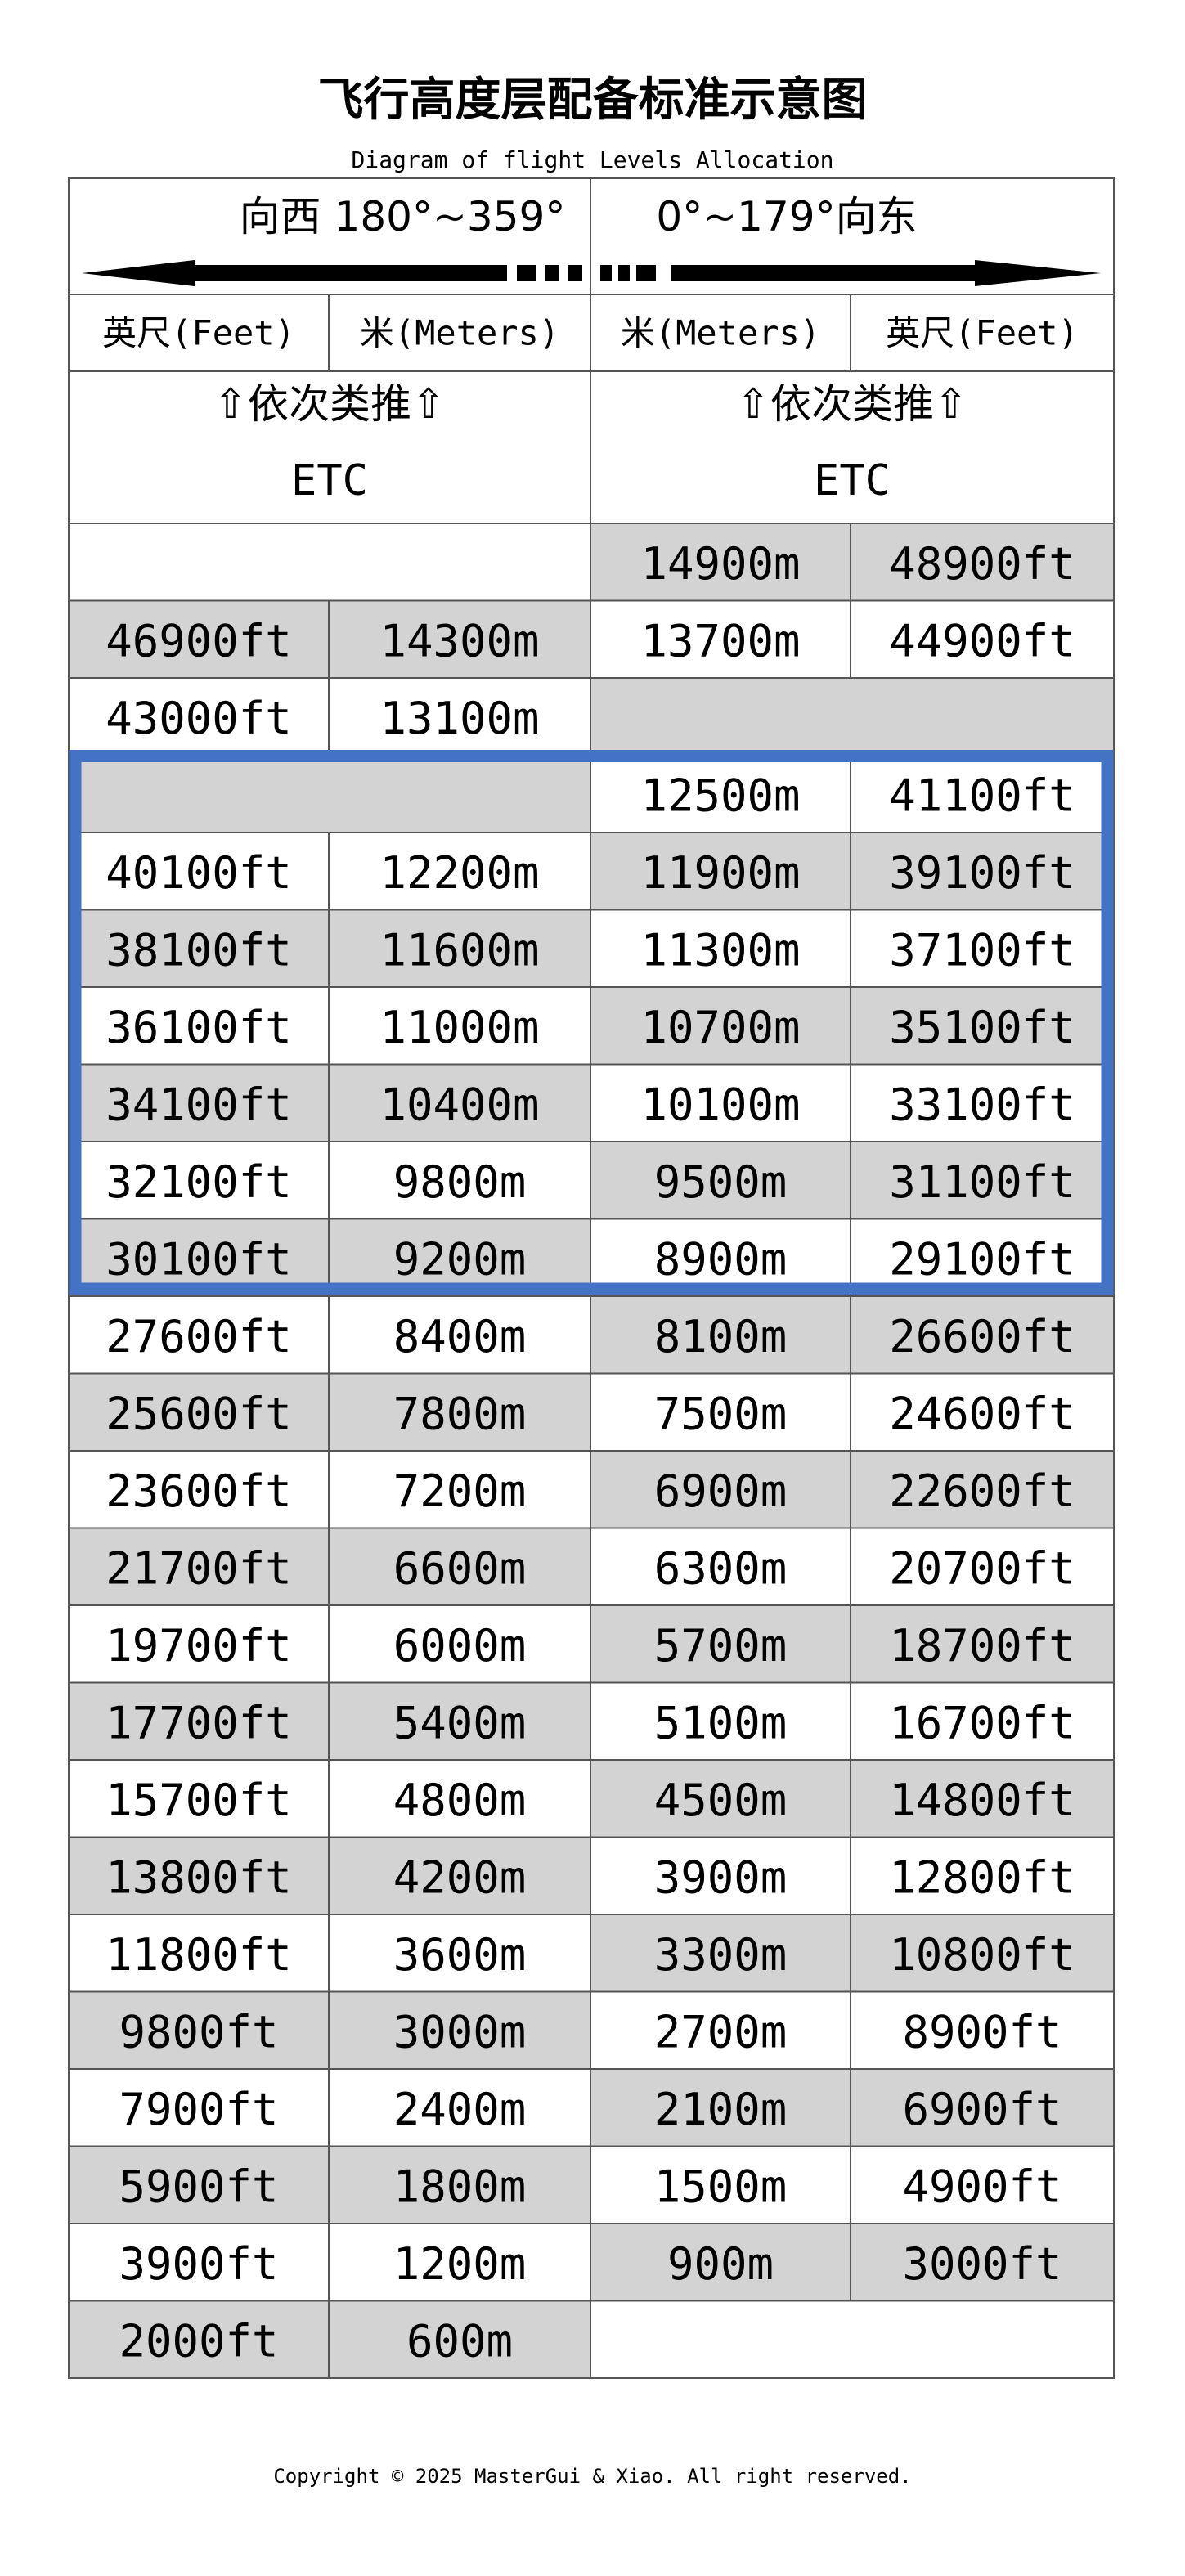 The width and height of the screenshot is (1185, 2576). What do you see at coordinates (720, 333) in the screenshot?
I see `east-meters-header: 米(Meters)` at bounding box center [720, 333].